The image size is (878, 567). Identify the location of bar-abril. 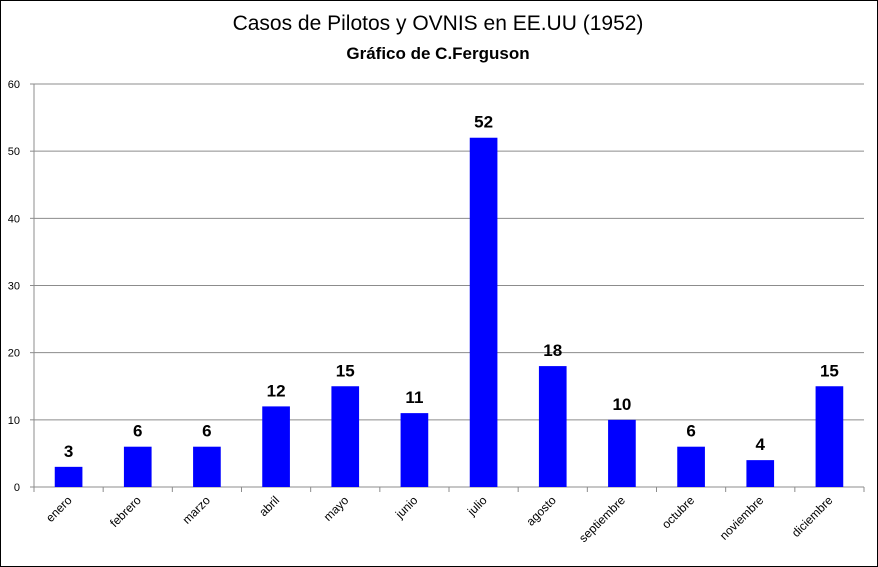
(276, 446).